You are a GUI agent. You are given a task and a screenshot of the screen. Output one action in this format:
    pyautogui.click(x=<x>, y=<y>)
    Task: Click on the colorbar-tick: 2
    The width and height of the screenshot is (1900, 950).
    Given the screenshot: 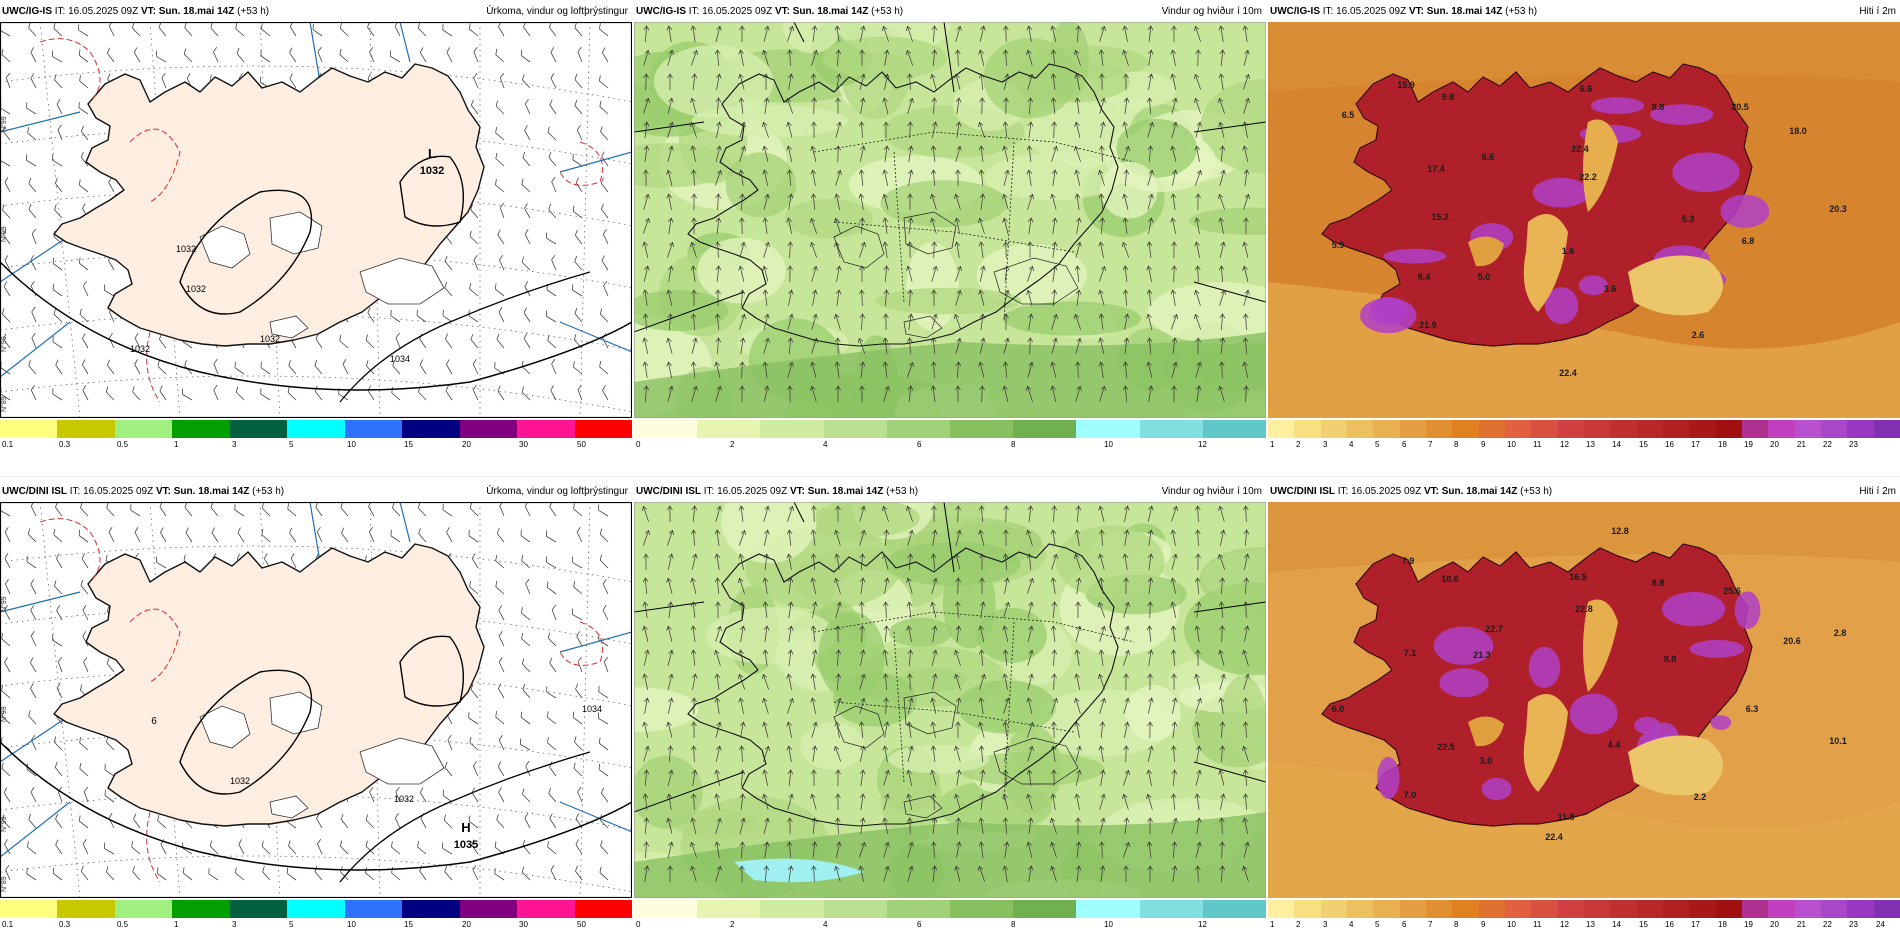 What is the action you would take?
    pyautogui.click(x=1298, y=924)
    